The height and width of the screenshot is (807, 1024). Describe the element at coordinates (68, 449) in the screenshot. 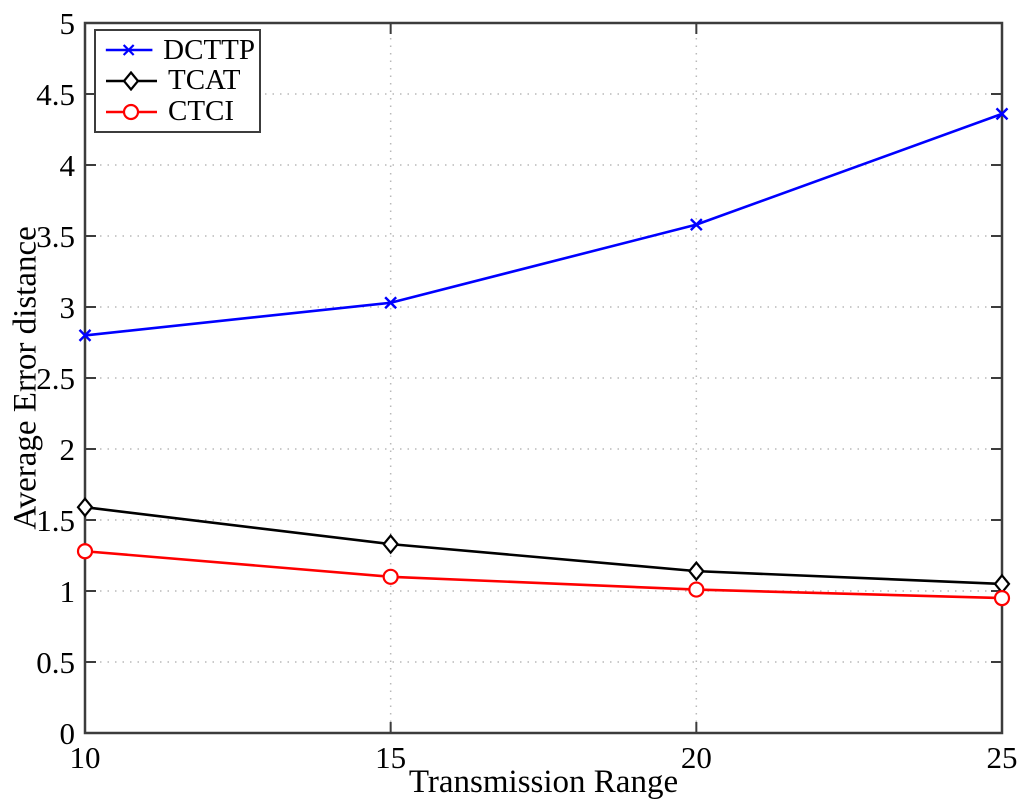

I see `svg-text: 2` at that location.